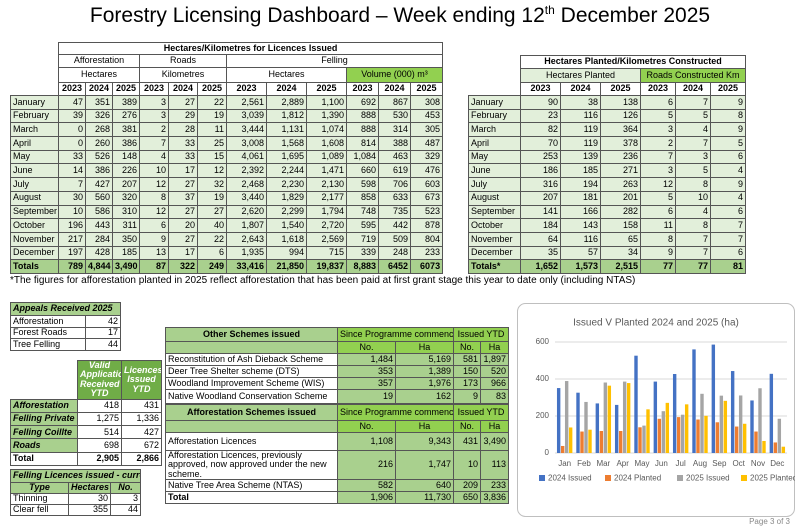  I want to click on value-cell: 11, so click(212, 130).